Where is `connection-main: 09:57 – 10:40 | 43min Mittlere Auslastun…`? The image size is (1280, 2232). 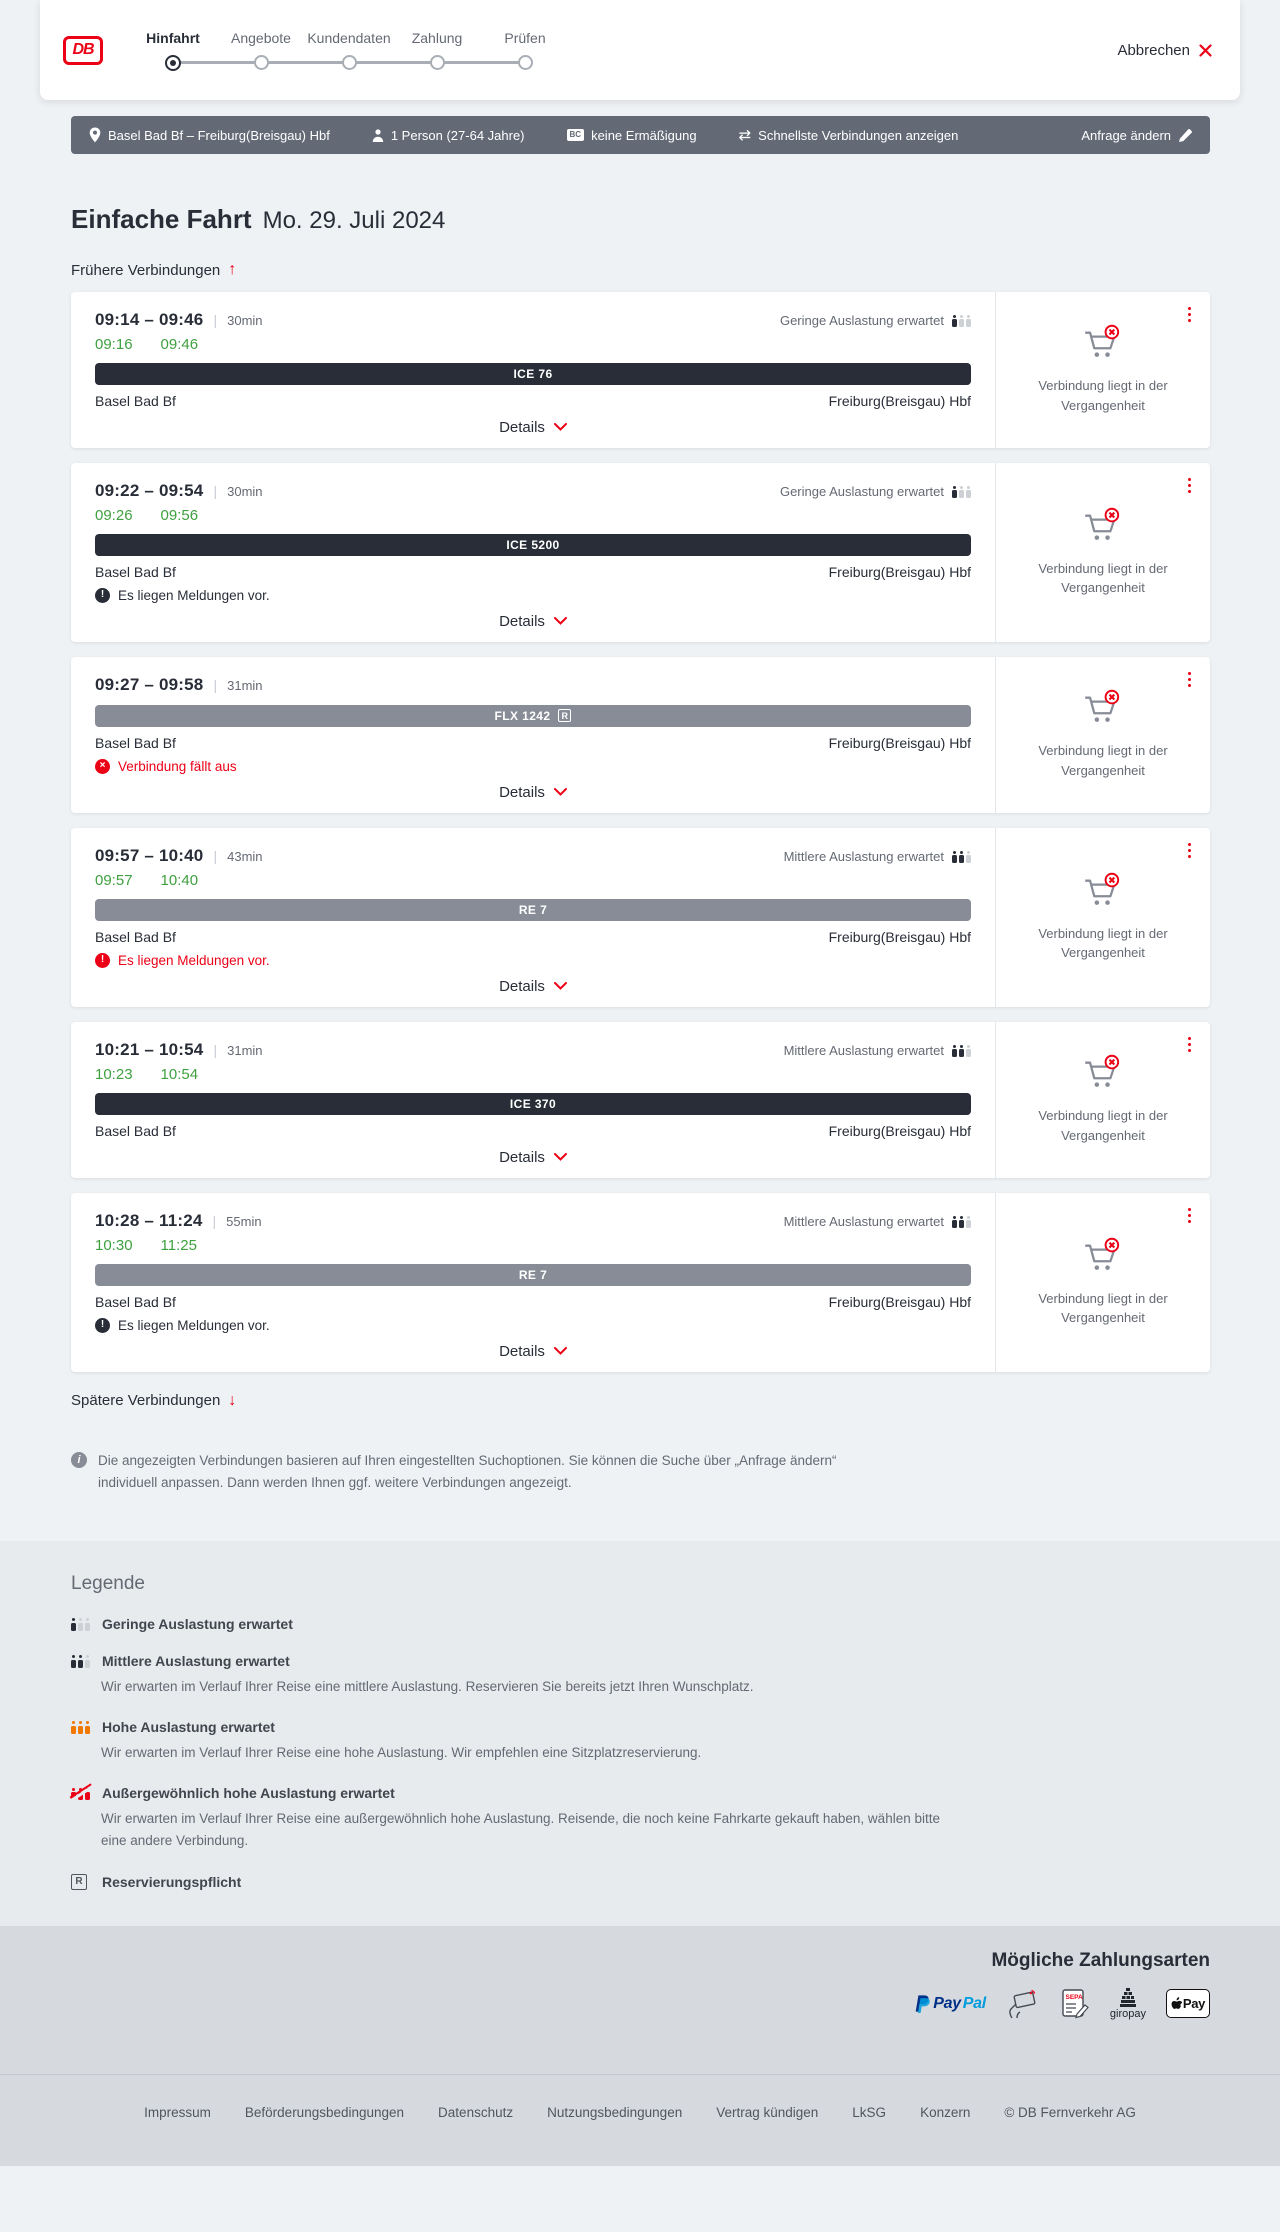 connection-main: 09:57 – 10:40 | 43min Mittlere Auslastun… is located at coordinates (533, 917).